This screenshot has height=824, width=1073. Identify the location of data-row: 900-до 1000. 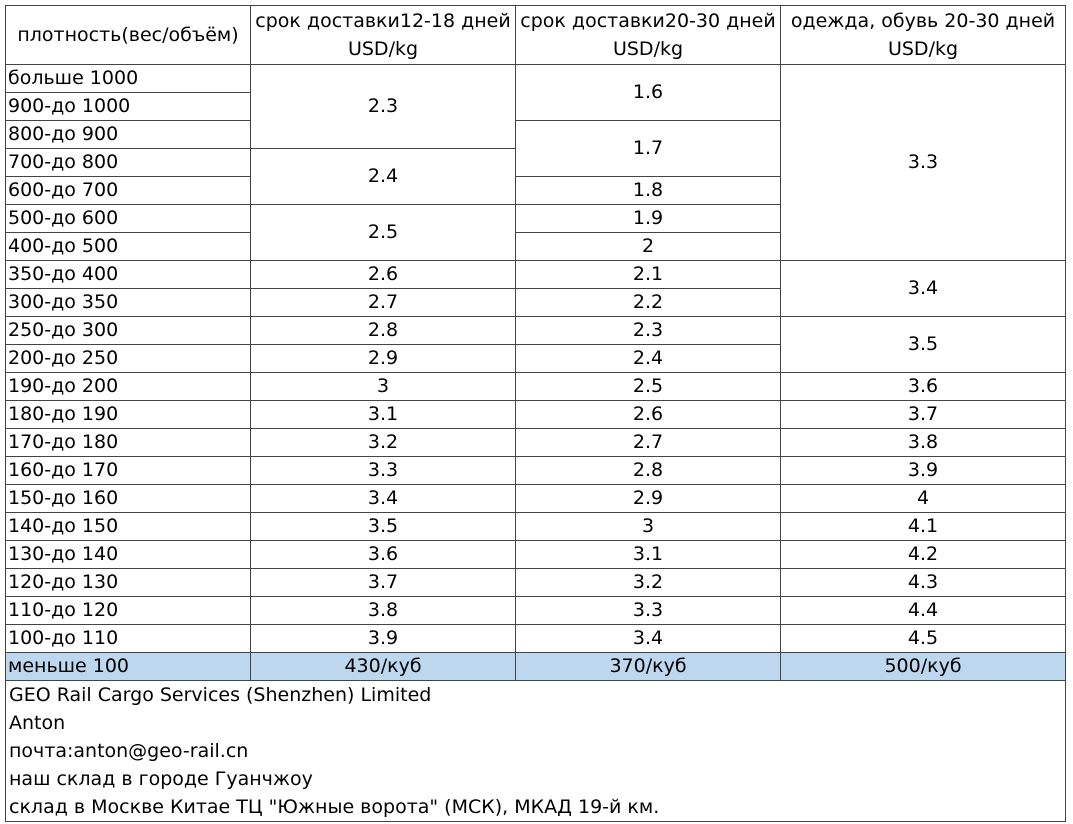
(535, 106).